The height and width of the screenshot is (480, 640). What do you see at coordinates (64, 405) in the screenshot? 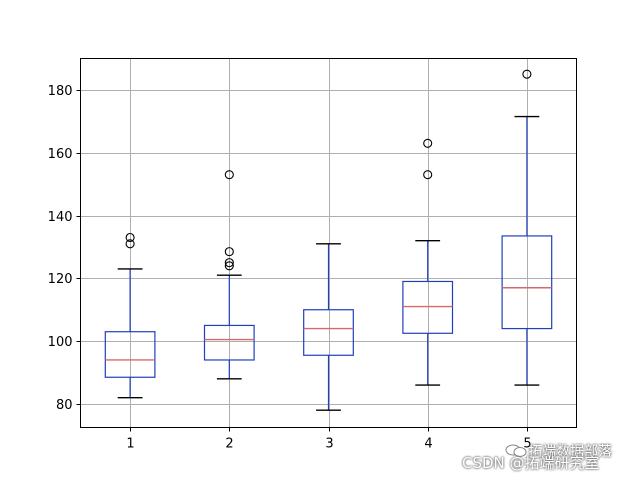
I see `y-tick-label: 80` at bounding box center [64, 405].